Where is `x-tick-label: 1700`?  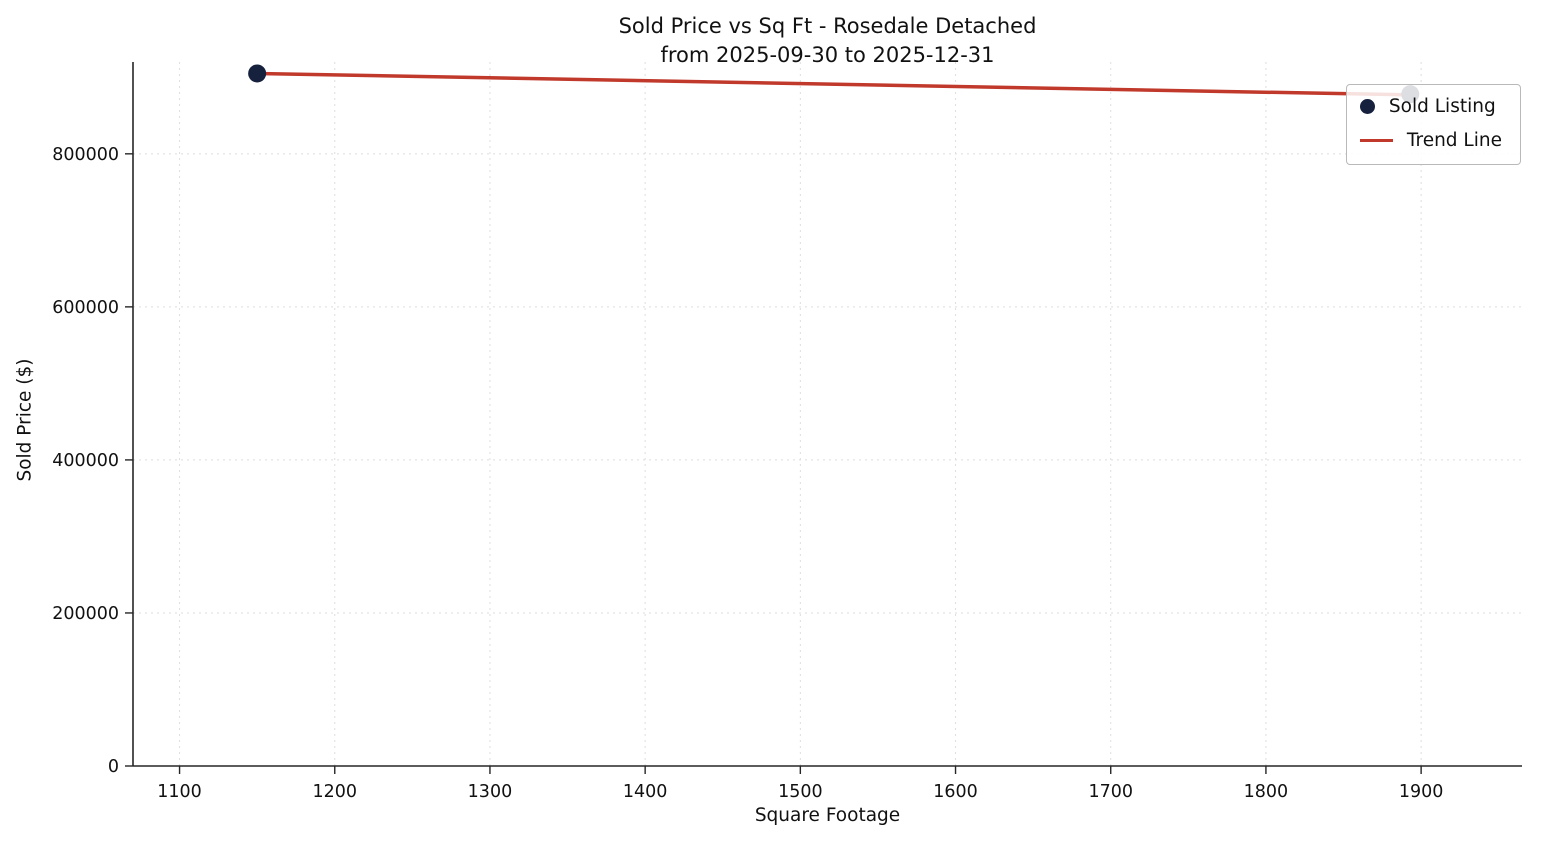
x-tick-label: 1700 is located at coordinates (1110, 792).